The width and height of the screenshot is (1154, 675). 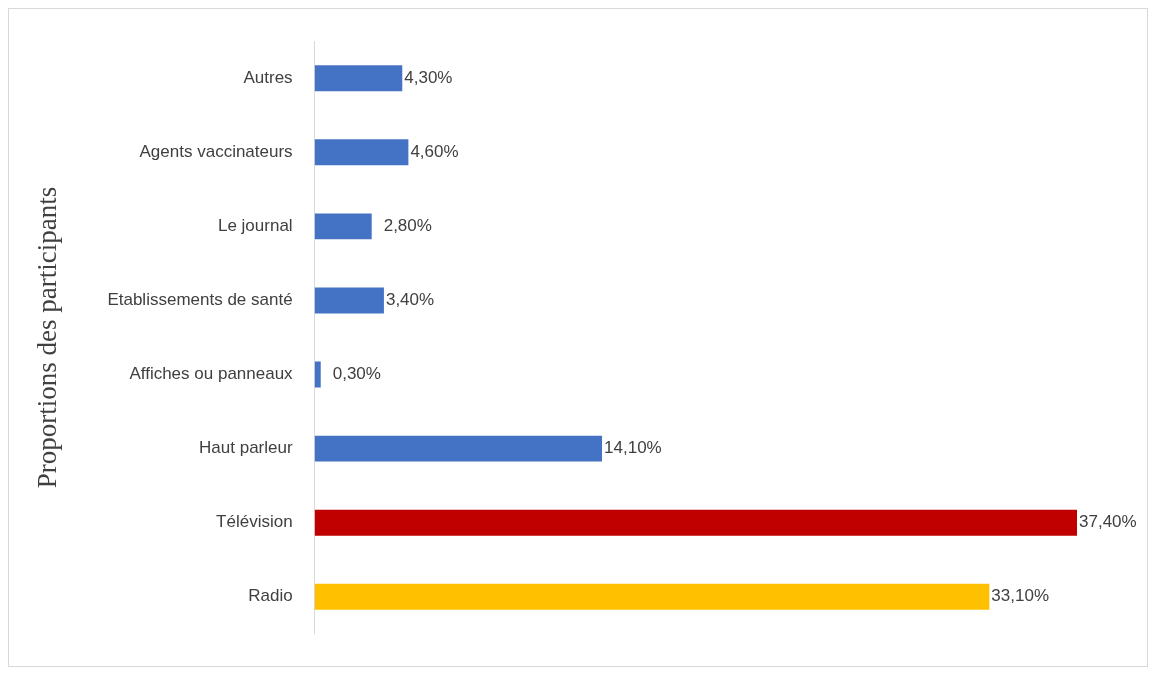 What do you see at coordinates (410, 300) in the screenshot?
I see `data-label: 3,40%` at bounding box center [410, 300].